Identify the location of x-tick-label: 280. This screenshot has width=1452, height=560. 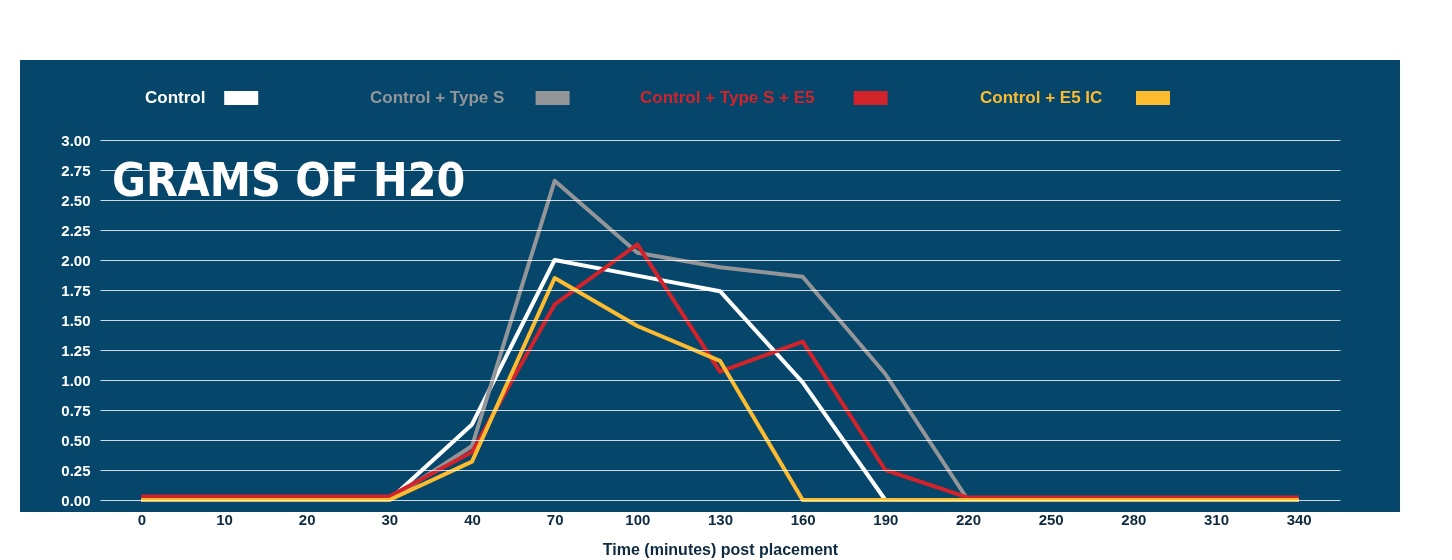
(1134, 519).